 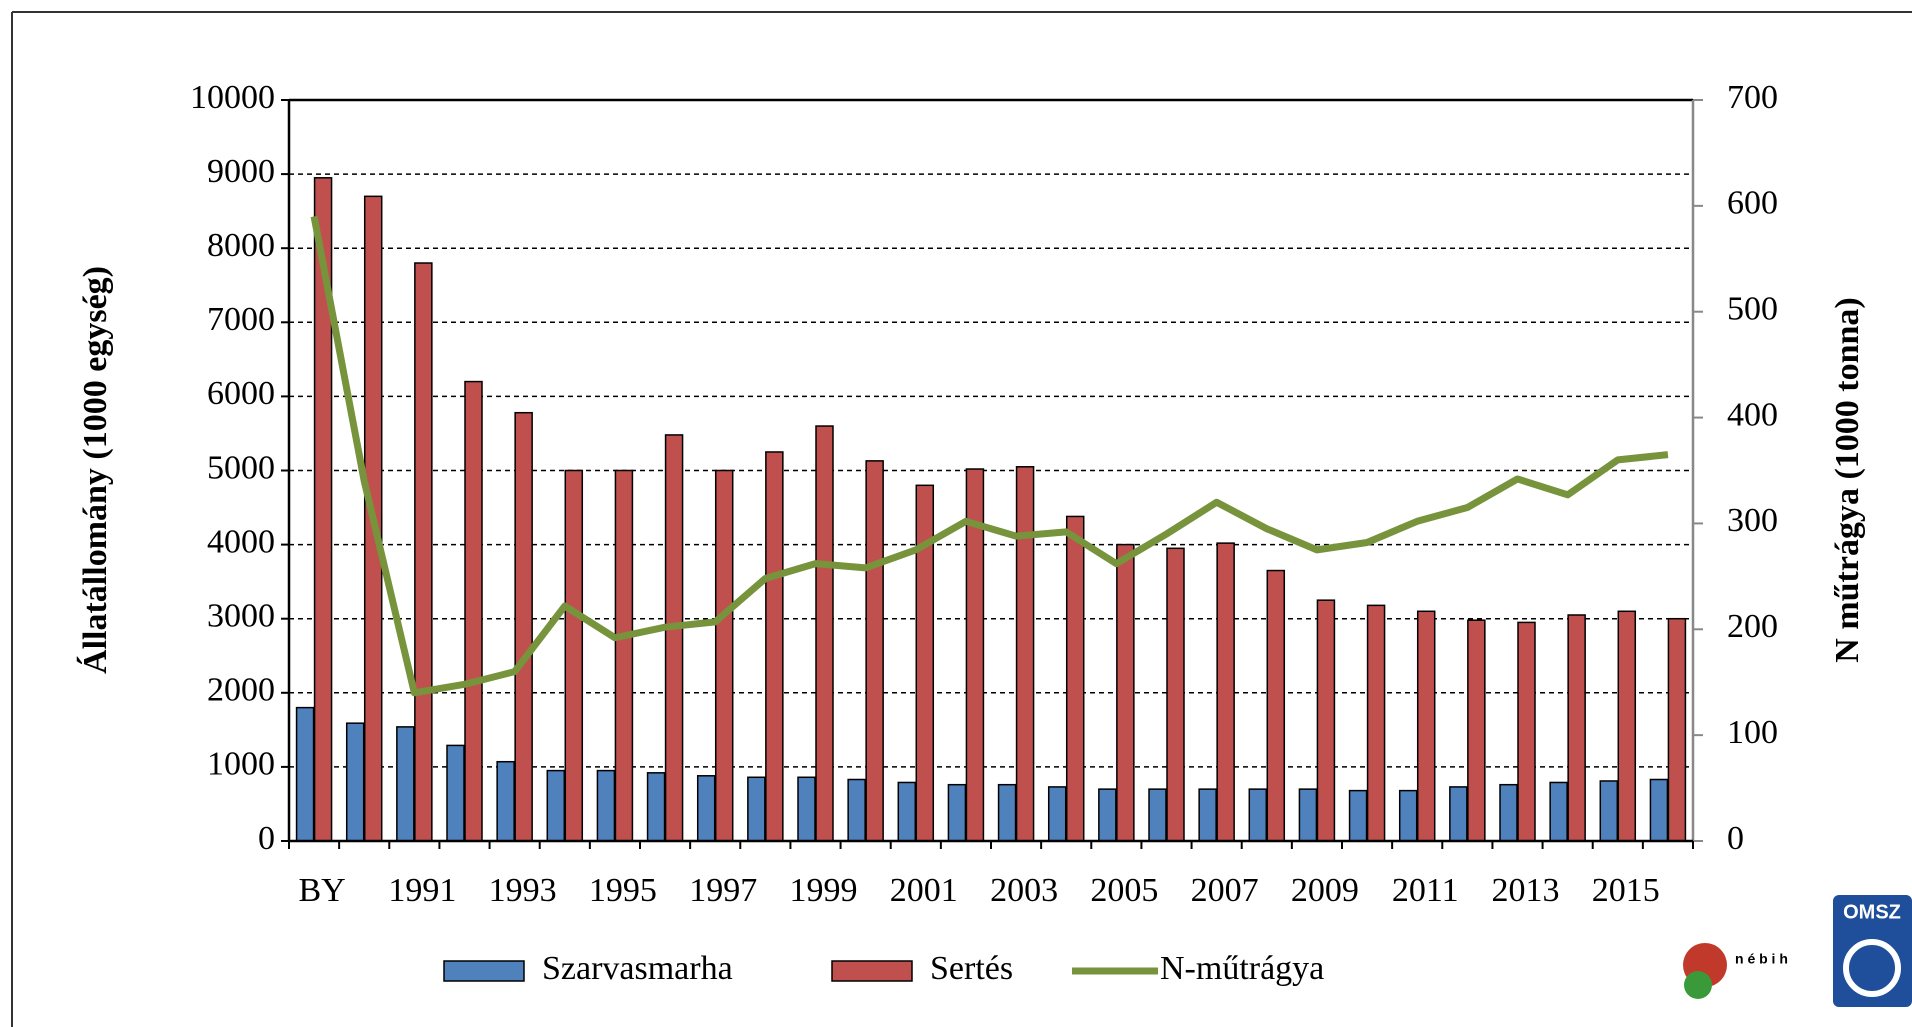 I want to click on x-tick-label: 2003, so click(x=1024, y=890).